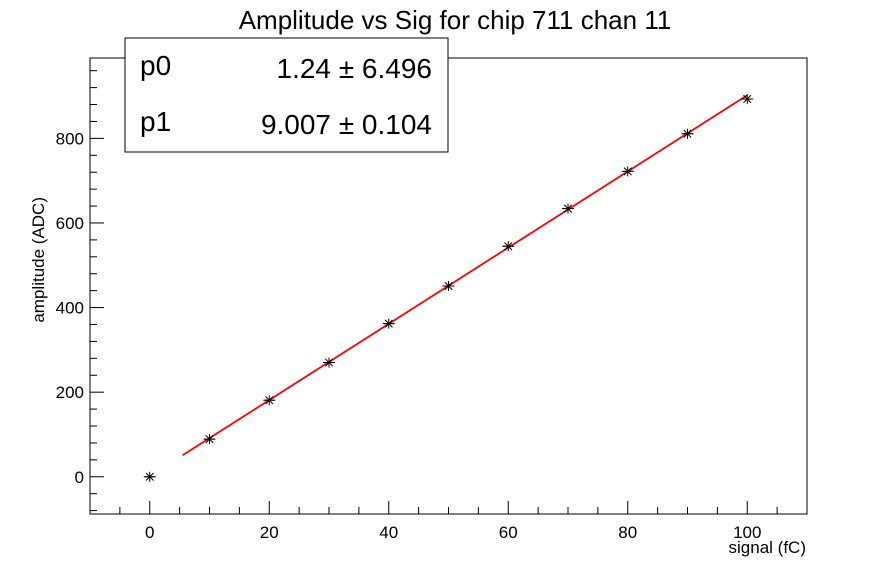 Image resolution: width=896 pixels, height=572 pixels. What do you see at coordinates (149, 532) in the screenshot?
I see `x-tick-label: 0` at bounding box center [149, 532].